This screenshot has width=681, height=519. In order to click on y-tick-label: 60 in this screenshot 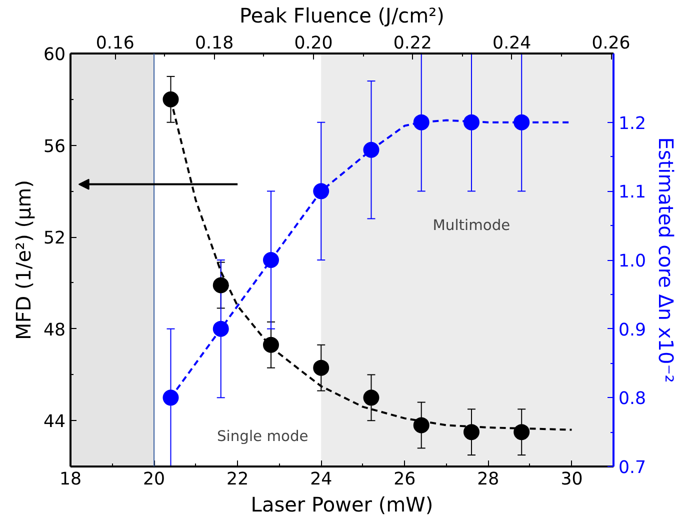, I will do `click(54, 55)`.